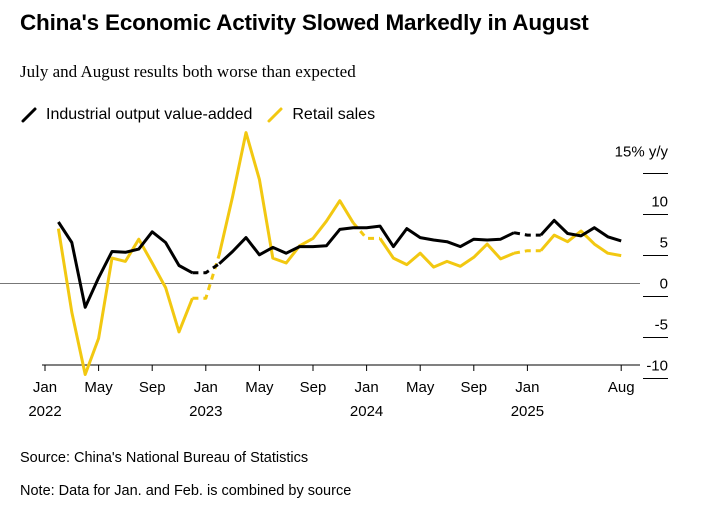 The image size is (703, 512). What do you see at coordinates (664, 284) in the screenshot?
I see `y-tick-label: 0` at bounding box center [664, 284].